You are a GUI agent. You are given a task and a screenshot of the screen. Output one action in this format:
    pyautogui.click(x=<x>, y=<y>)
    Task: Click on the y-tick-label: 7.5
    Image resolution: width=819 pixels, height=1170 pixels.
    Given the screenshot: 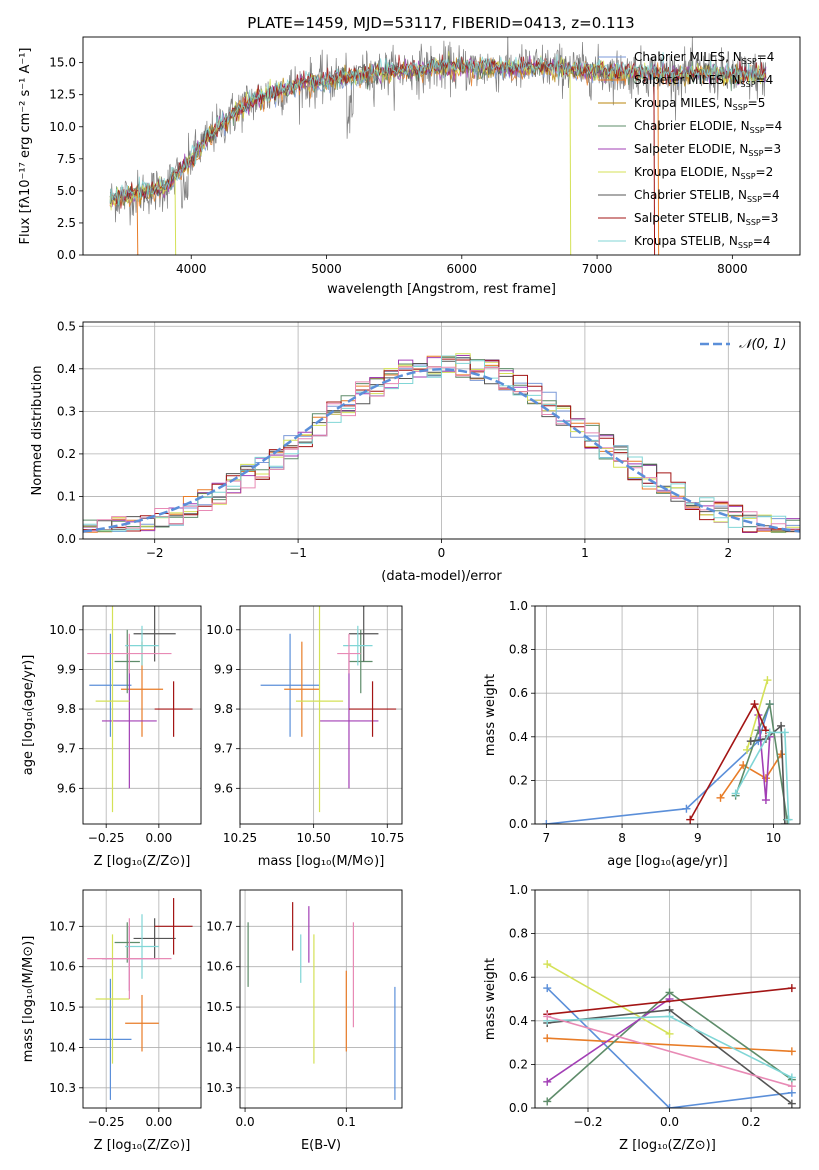 What is the action you would take?
    pyautogui.click(x=66, y=159)
    